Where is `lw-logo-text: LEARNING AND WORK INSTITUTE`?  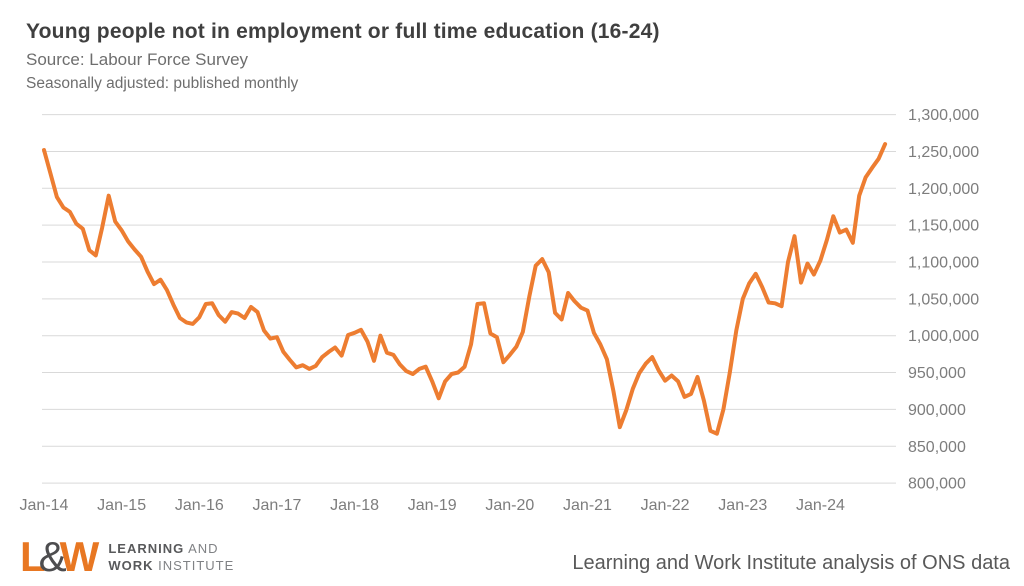 lw-logo-text: LEARNING AND WORK INSTITUTE is located at coordinates (171, 557).